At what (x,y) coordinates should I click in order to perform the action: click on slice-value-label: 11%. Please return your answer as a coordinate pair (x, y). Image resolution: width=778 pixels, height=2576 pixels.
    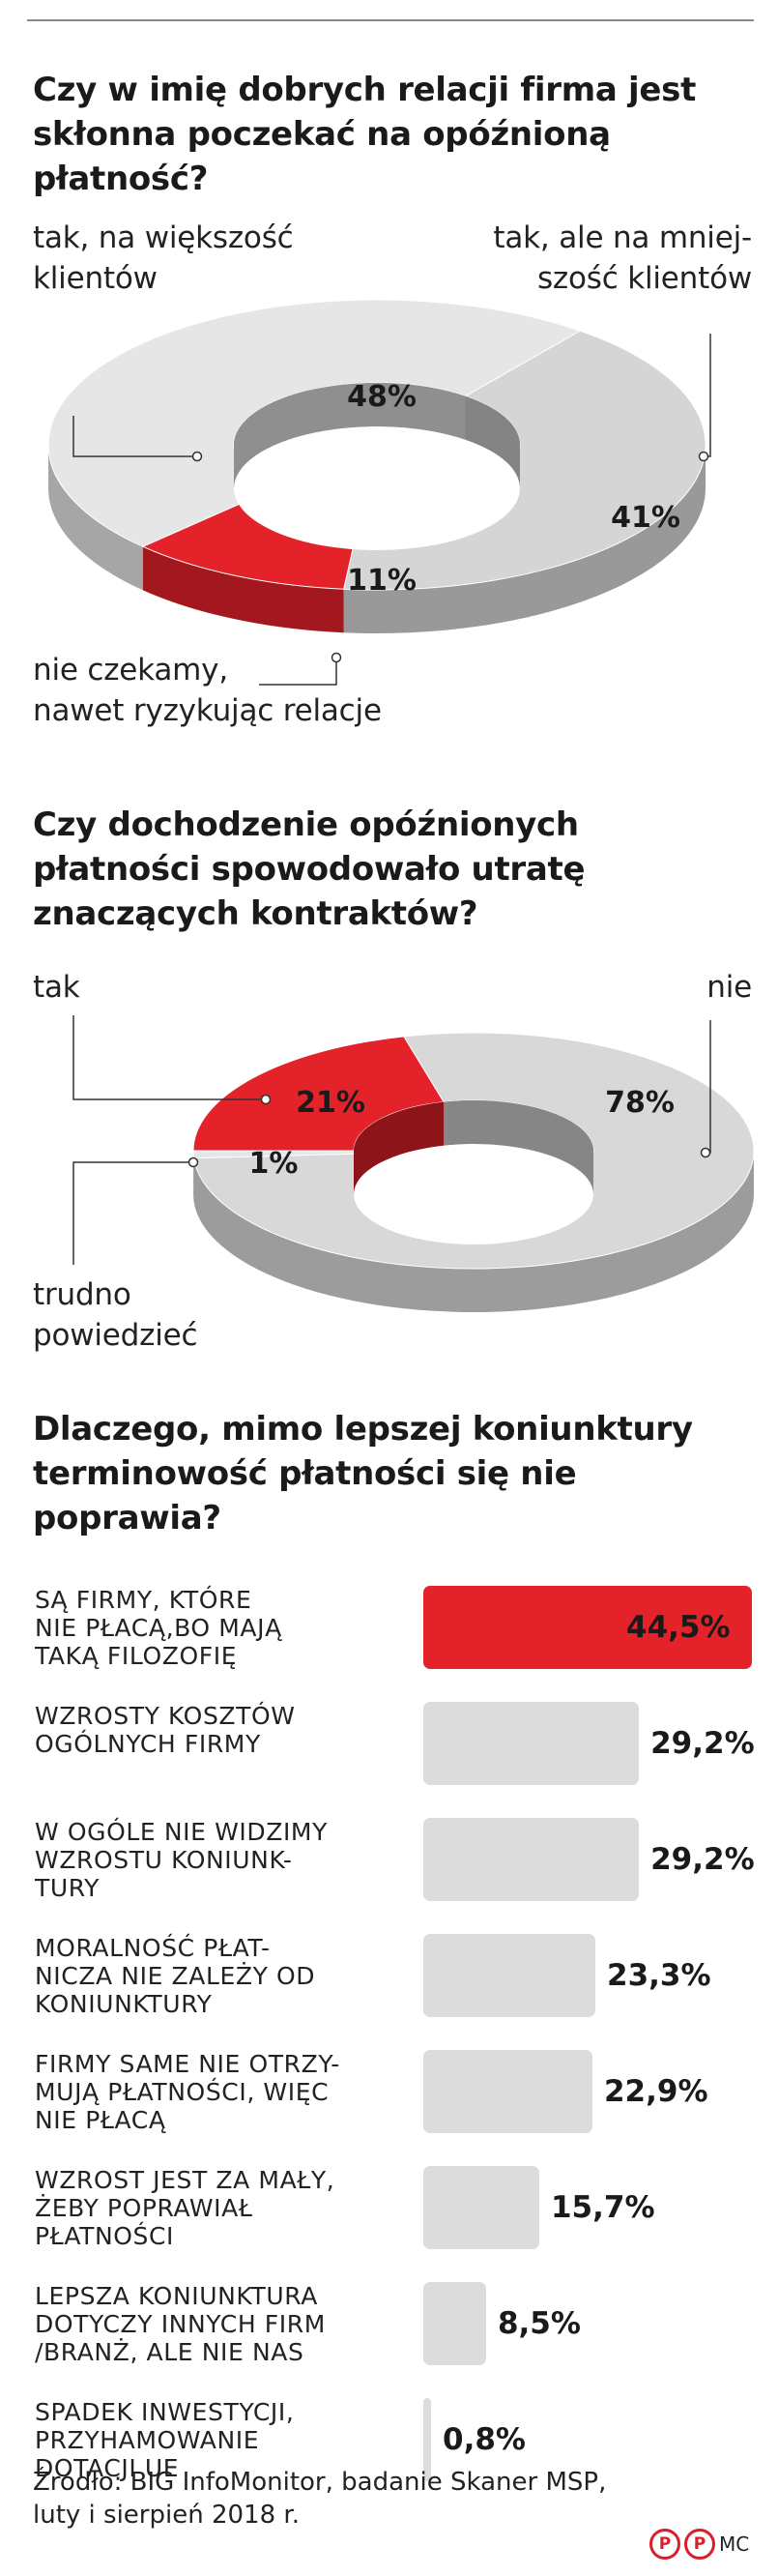
    Looking at the image, I should click on (382, 581).